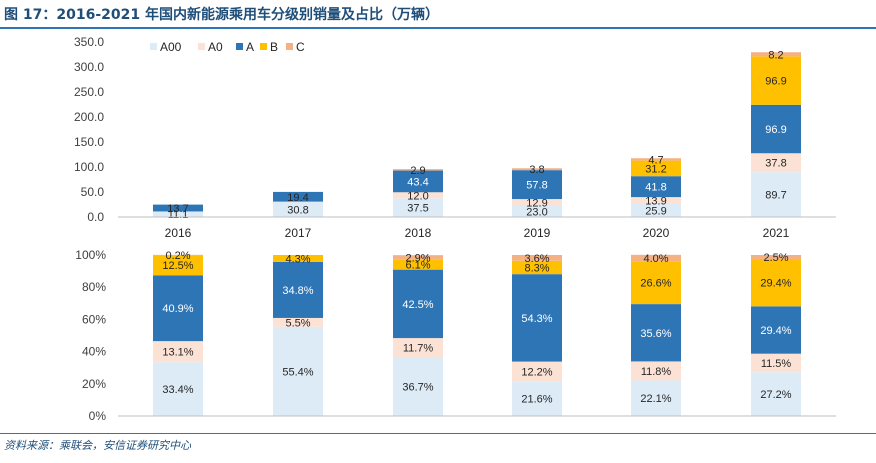 Image resolution: width=876 pixels, height=463 pixels. Describe the element at coordinates (201, 46) in the screenshot. I see `legend-swatch-a0` at that location.